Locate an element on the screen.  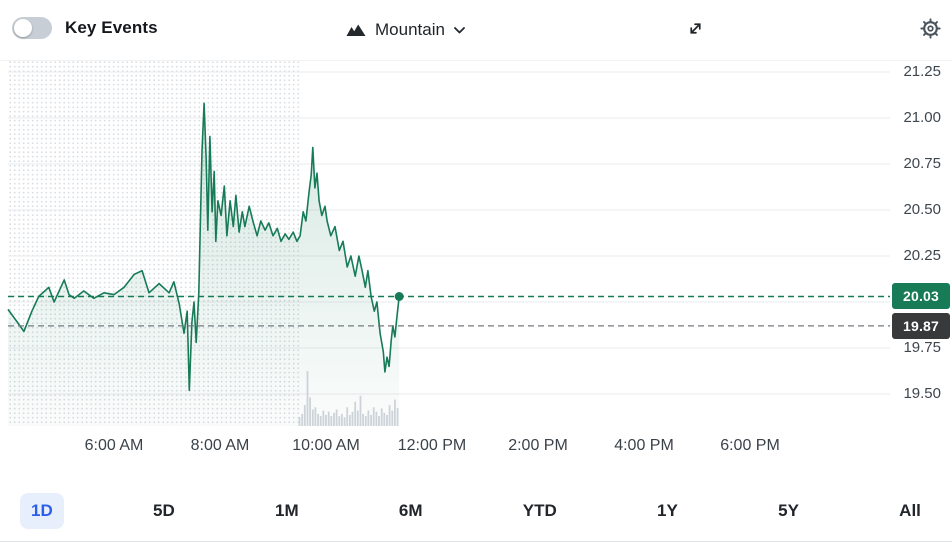
gear-icon is located at coordinates (930, 28).